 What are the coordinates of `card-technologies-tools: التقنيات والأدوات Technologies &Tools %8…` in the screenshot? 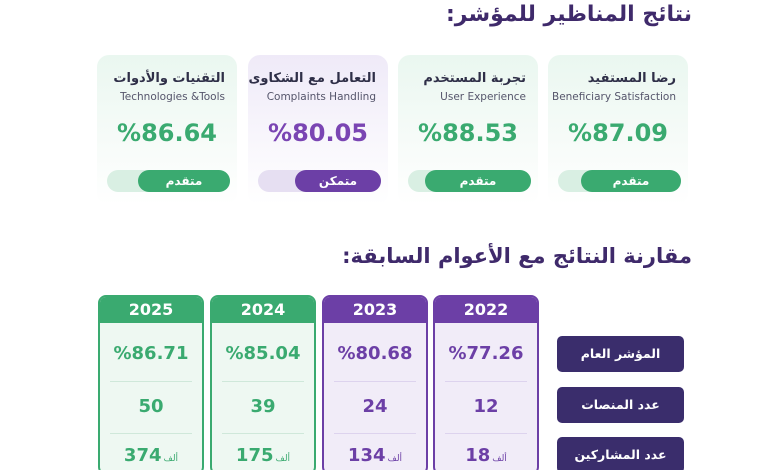 It's located at (167, 130).